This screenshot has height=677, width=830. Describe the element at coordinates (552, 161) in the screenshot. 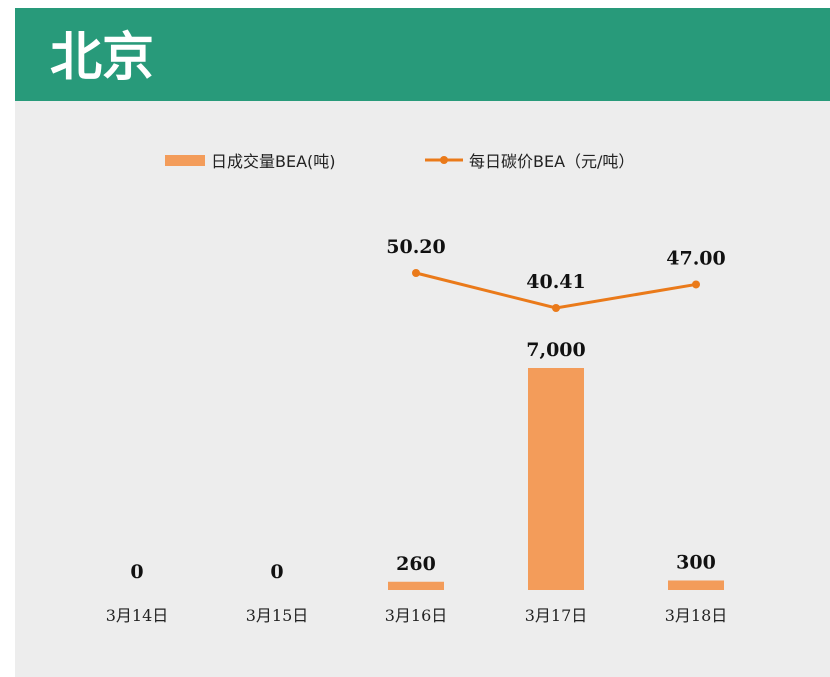

I see `legend-label-price: 每日碳价BEA（元/吨）` at that location.